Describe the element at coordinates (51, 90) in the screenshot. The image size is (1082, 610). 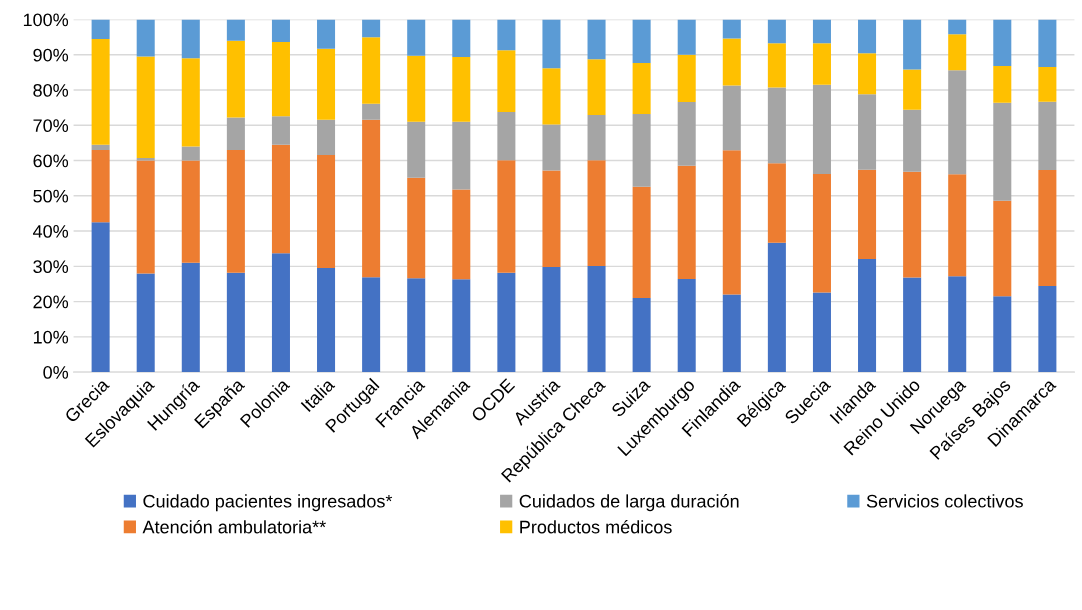
I see `y-tick-label: 80%` at that location.